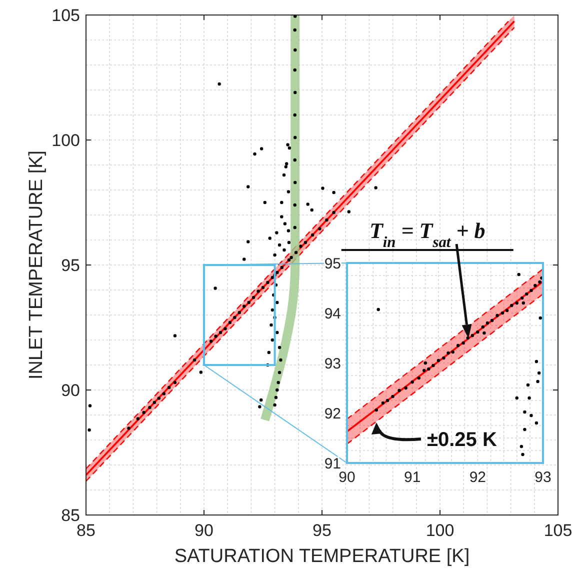  Describe the element at coordinates (440, 530) in the screenshot. I see `x-tick-label: 100` at that location.